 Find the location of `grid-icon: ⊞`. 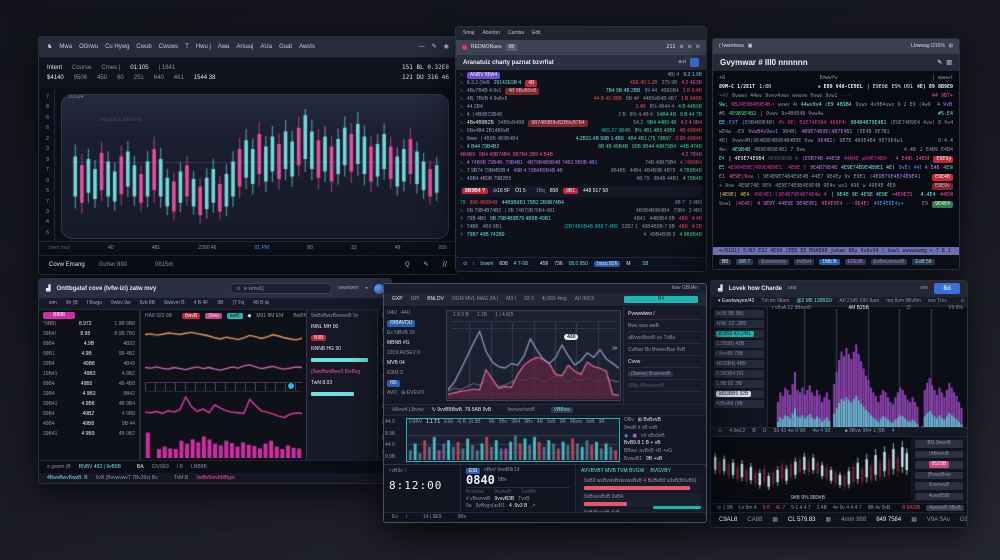

grid-icon: ⊞ is located at coordinates (950, 46).